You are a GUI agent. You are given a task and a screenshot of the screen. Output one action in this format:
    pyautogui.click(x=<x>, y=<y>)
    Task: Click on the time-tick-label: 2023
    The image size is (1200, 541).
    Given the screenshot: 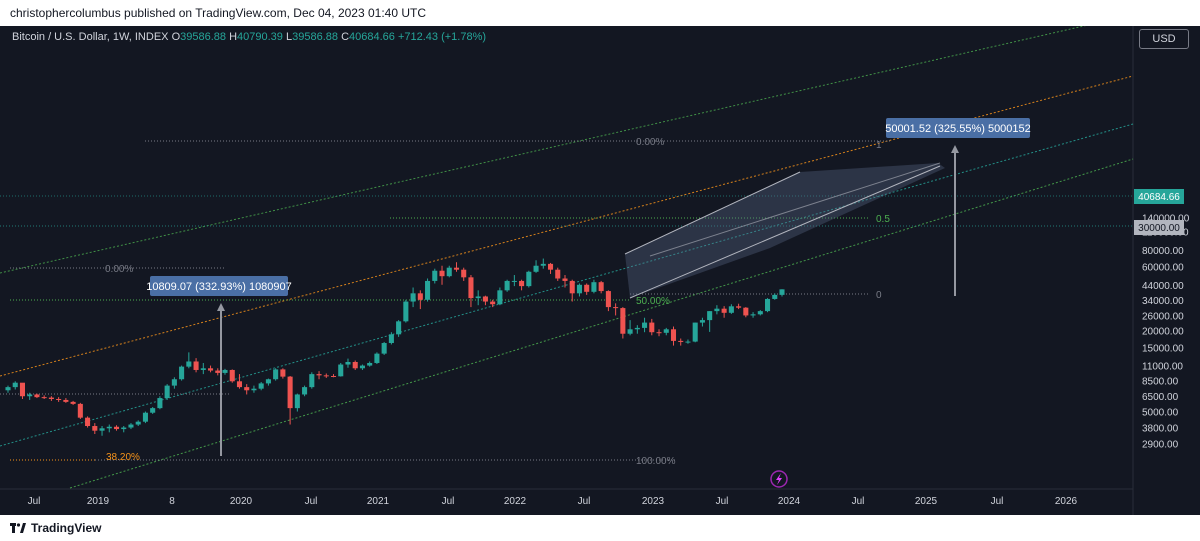 What is the action you would take?
    pyautogui.click(x=653, y=501)
    